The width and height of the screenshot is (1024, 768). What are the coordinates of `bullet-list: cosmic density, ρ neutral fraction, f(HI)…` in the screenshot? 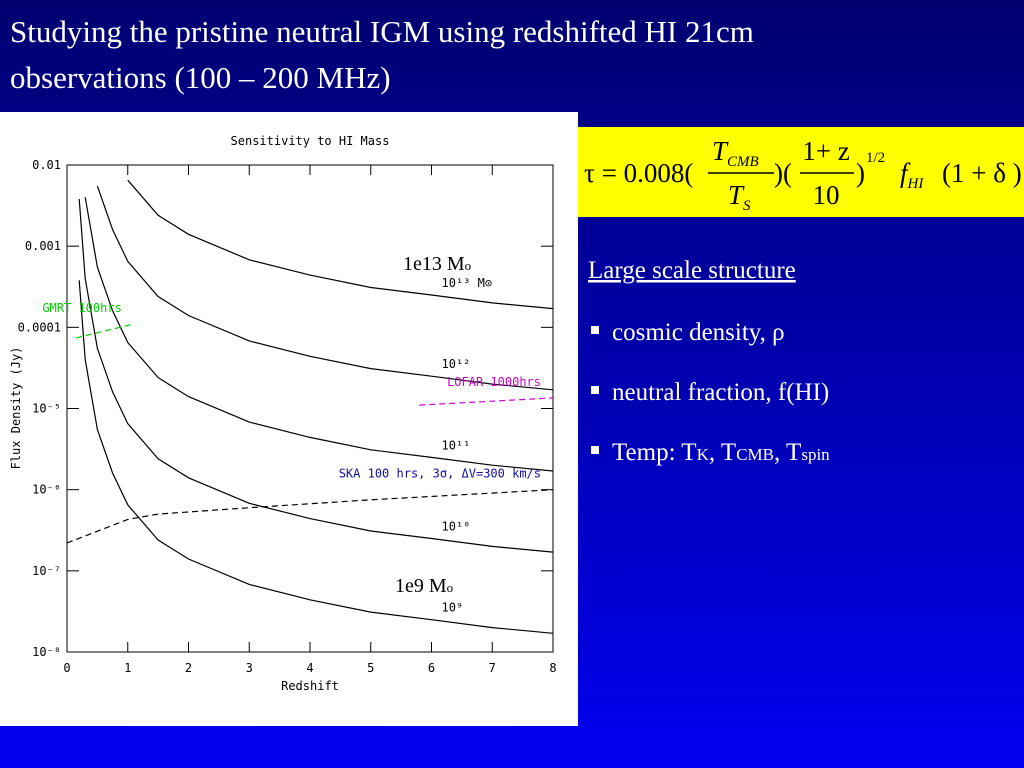 It's located at (710, 392).